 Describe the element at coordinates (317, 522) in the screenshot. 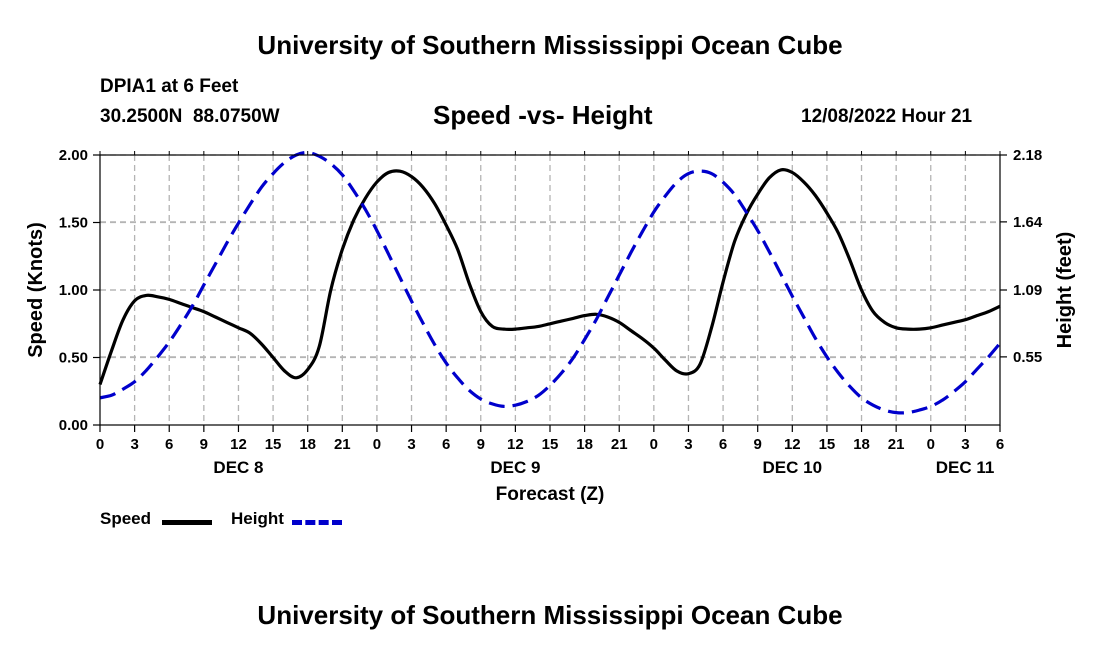

I see `legend-height-swatch` at that location.